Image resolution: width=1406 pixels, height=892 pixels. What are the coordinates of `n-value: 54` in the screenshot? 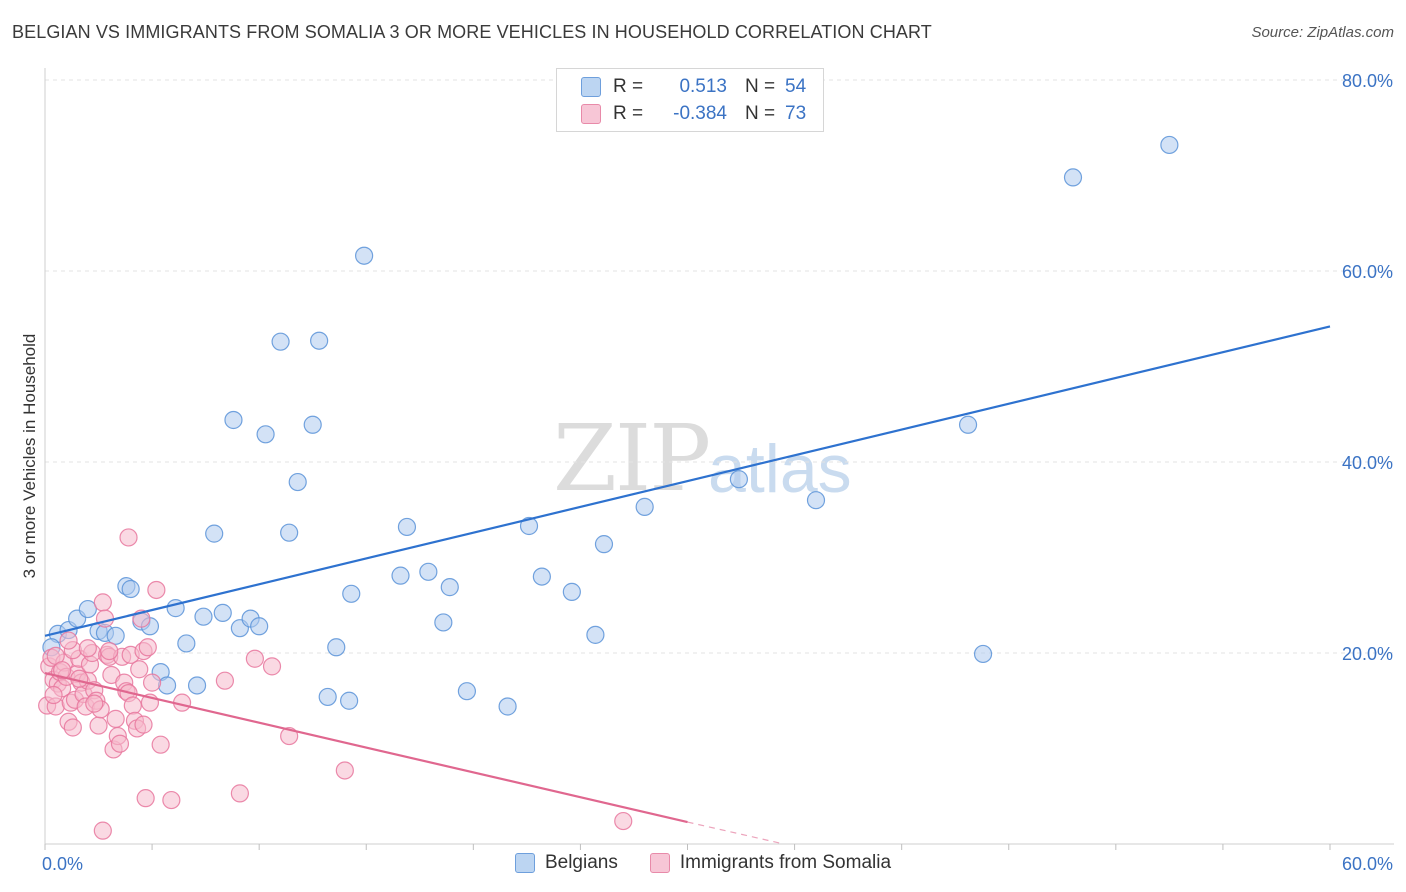 It's located at (796, 86).